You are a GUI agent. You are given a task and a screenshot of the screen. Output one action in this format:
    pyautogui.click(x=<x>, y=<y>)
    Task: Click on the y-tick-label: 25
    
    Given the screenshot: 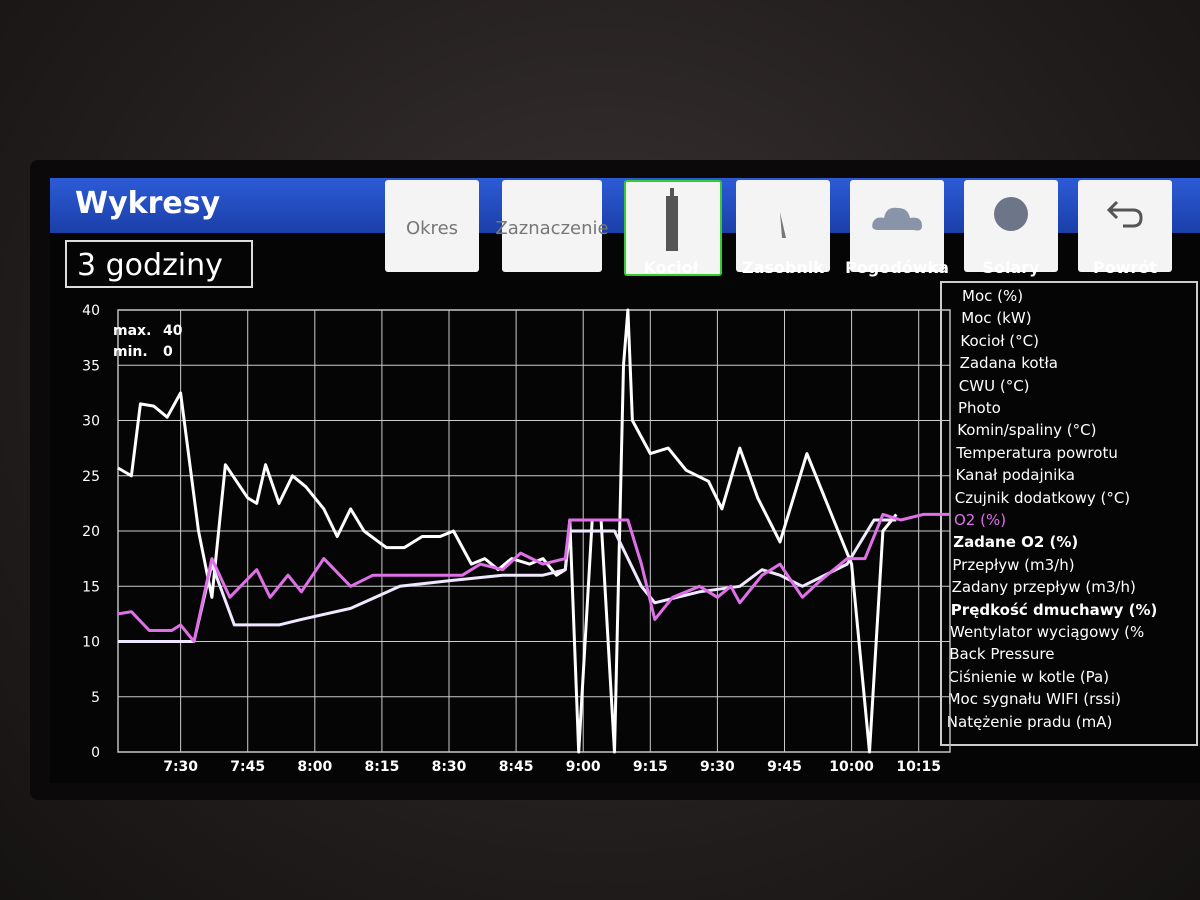 What is the action you would take?
    pyautogui.click(x=91, y=477)
    